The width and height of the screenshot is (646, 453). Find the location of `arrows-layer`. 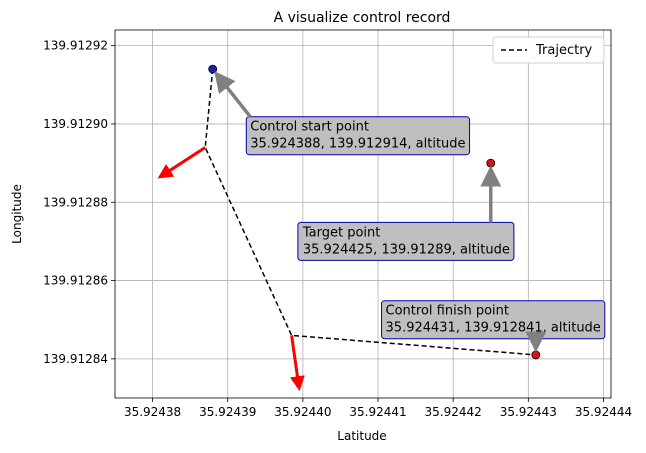

arrows-layer is located at coordinates (231, 269).